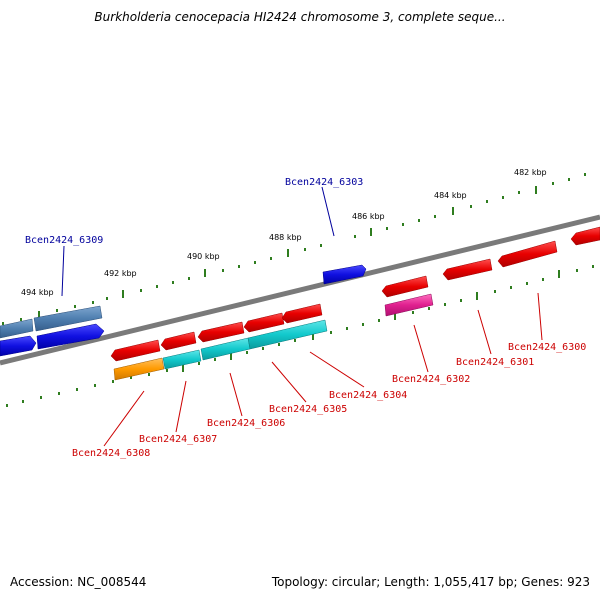  I want to click on scale-label-490: 490 kbp, so click(203, 256).